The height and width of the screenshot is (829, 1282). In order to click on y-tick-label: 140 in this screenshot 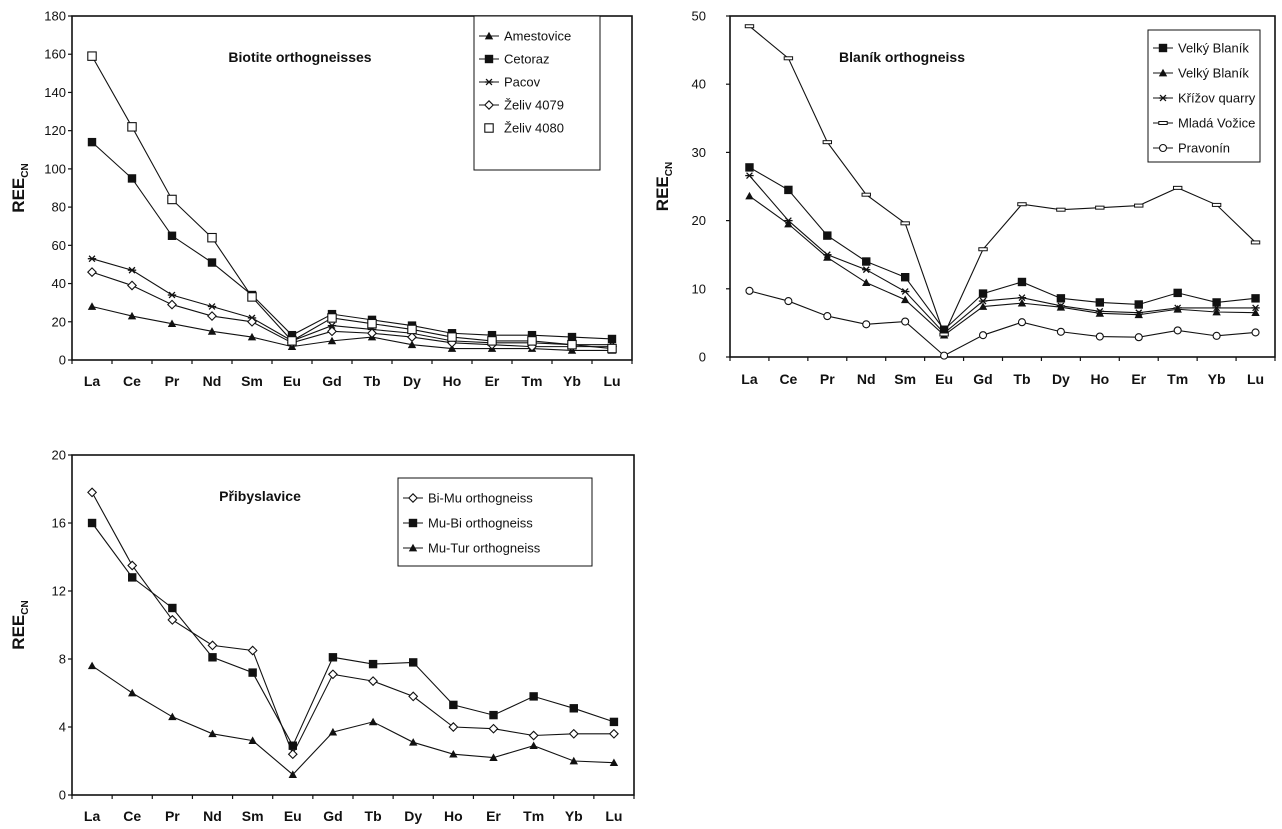, I will do `click(55, 92)`.